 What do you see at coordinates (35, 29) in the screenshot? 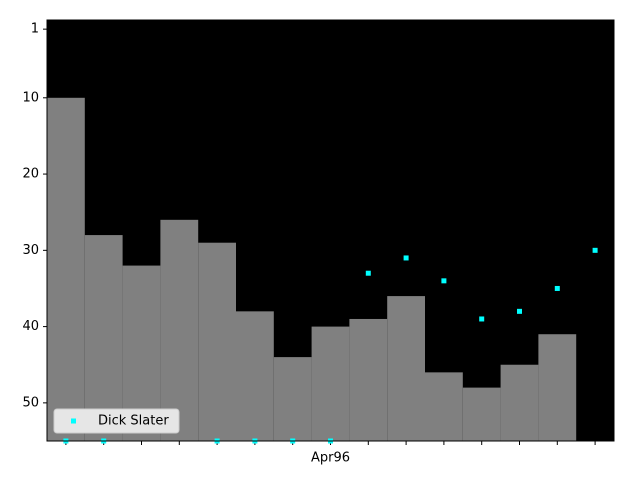
I see `y-tick-label: 1` at bounding box center [35, 29].